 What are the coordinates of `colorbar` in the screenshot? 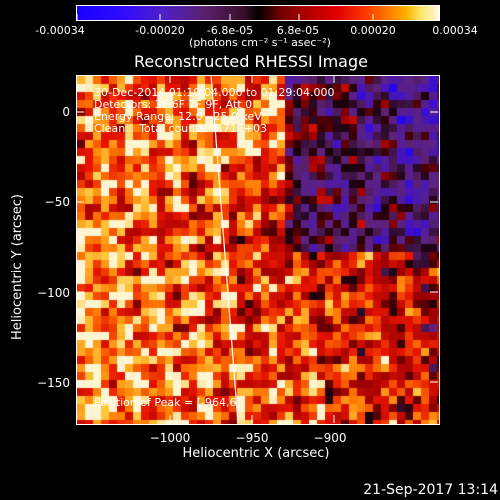 It's located at (258, 13).